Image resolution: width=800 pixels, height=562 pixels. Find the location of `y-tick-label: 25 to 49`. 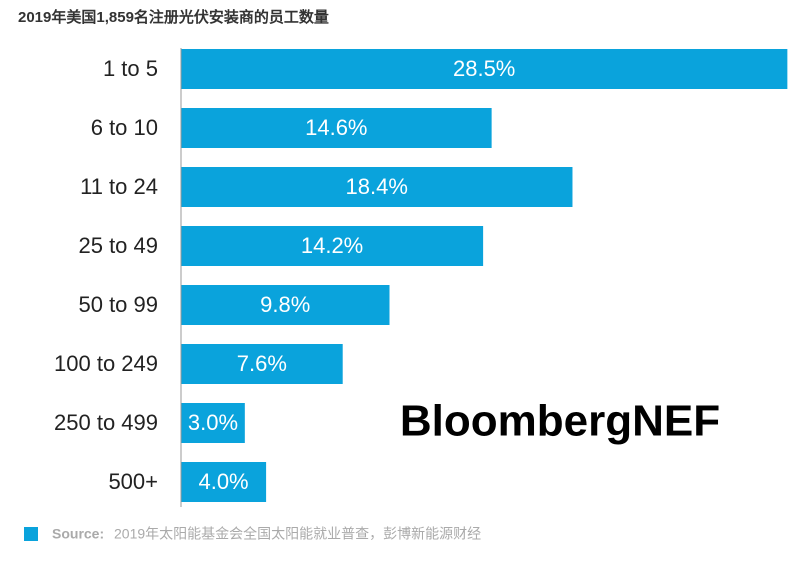

y-tick-label: 25 to 49 is located at coordinates (118, 245).